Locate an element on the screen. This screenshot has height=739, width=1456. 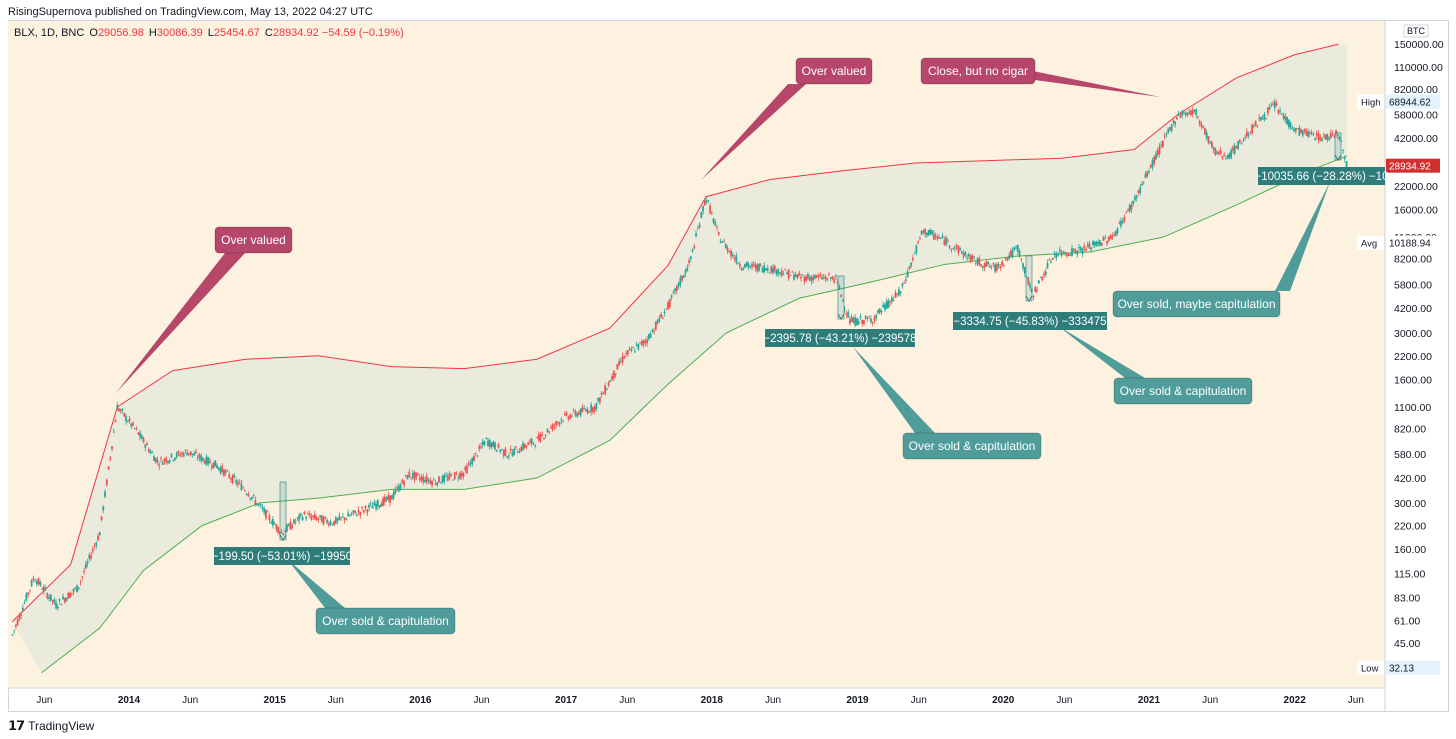
price-axis-tick-label: 83.00 is located at coordinates (1407, 599).